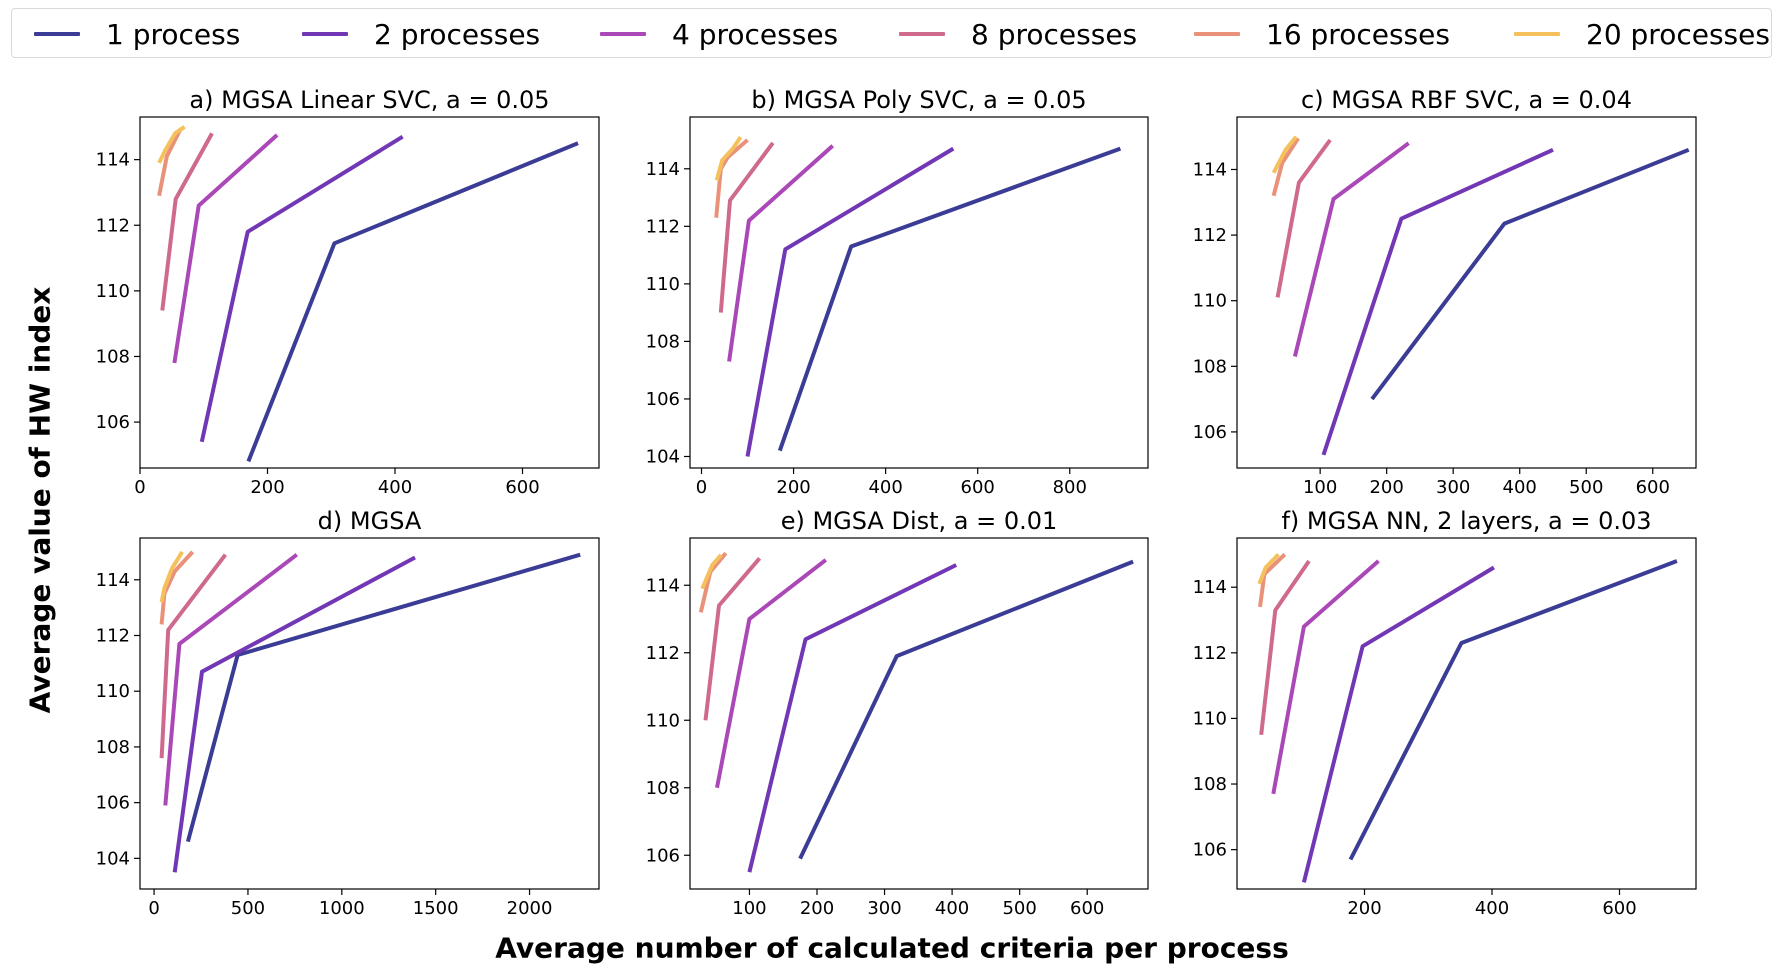 This screenshot has width=1781, height=966. I want to click on chart-title: b) MGSA Poly SVC, a = 0.05, so click(918, 100).